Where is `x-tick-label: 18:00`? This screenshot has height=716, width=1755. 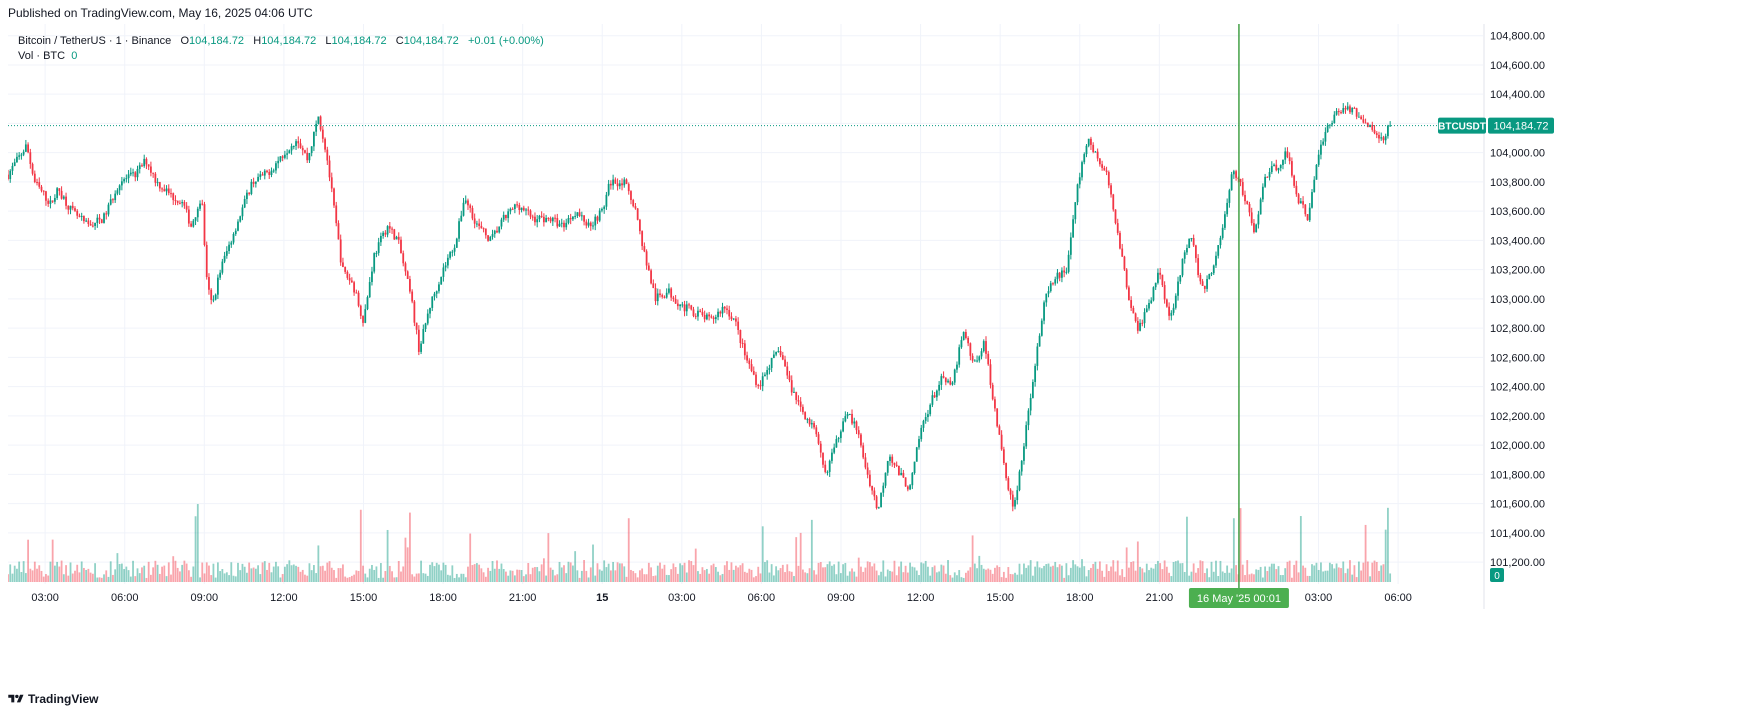 x-tick-label: 18:00 is located at coordinates (1080, 598).